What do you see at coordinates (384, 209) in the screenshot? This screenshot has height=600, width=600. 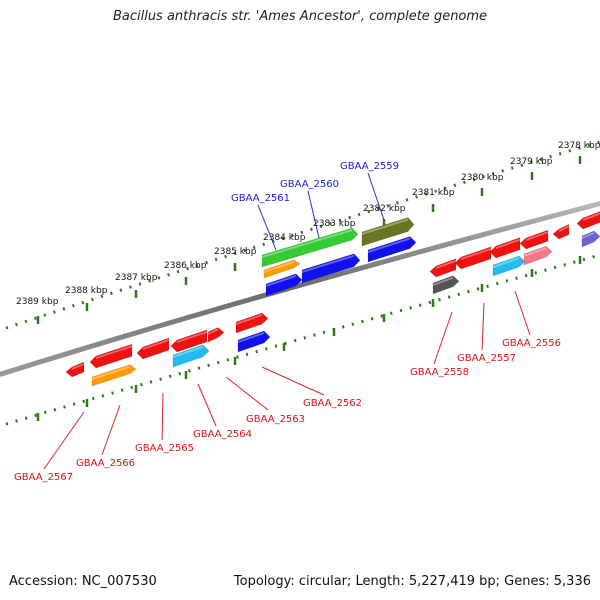 I see `kbp-tick-label: 2382 kbp` at bounding box center [384, 209].